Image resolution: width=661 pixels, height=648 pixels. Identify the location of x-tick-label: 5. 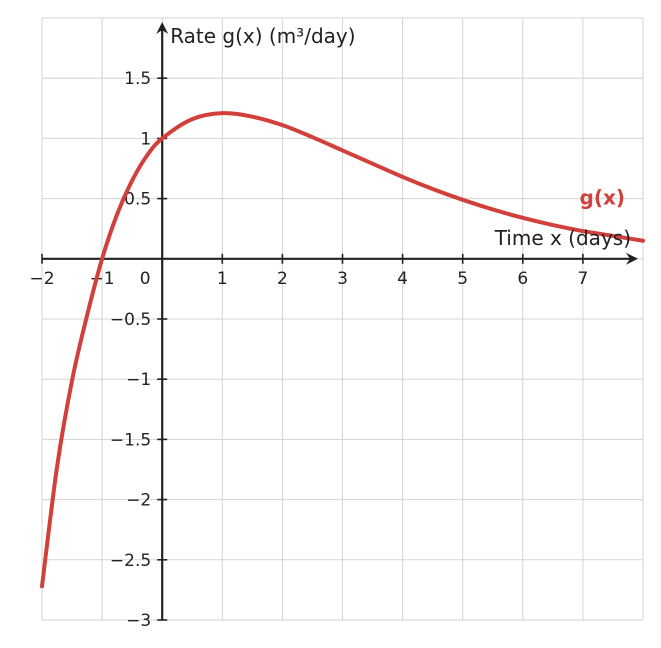
(462, 279).